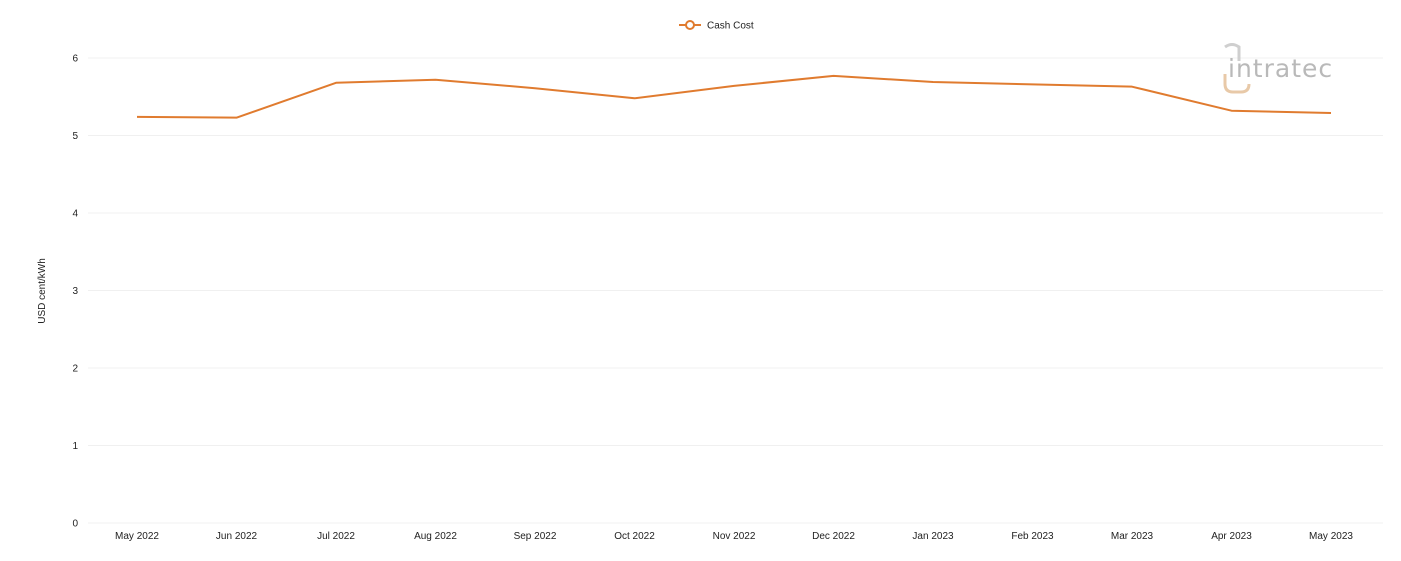  Describe the element at coordinates (42, 291) in the screenshot. I see `y-axis-label: USD cent/kWh` at that location.